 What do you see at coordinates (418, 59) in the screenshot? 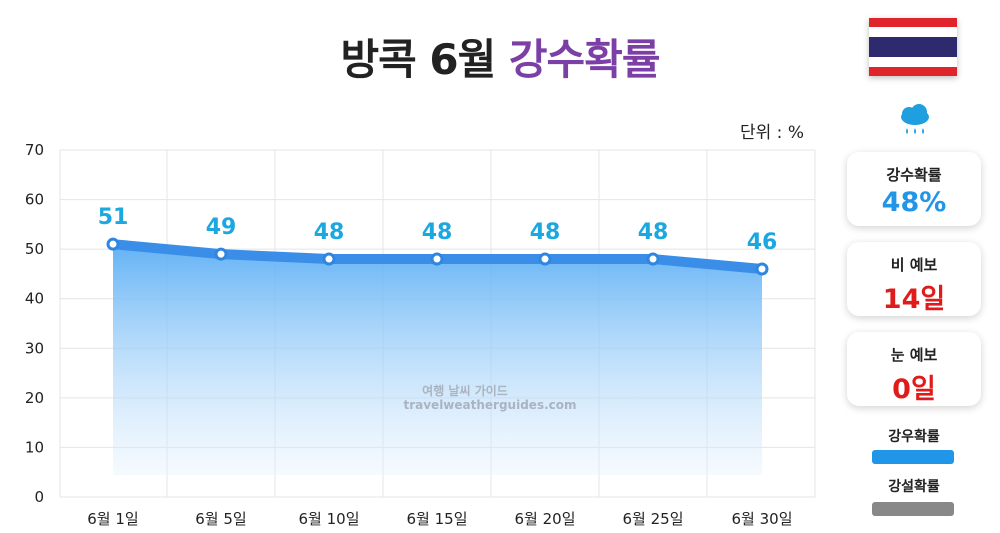
I see `title-main: 방콕 6월` at bounding box center [418, 59].